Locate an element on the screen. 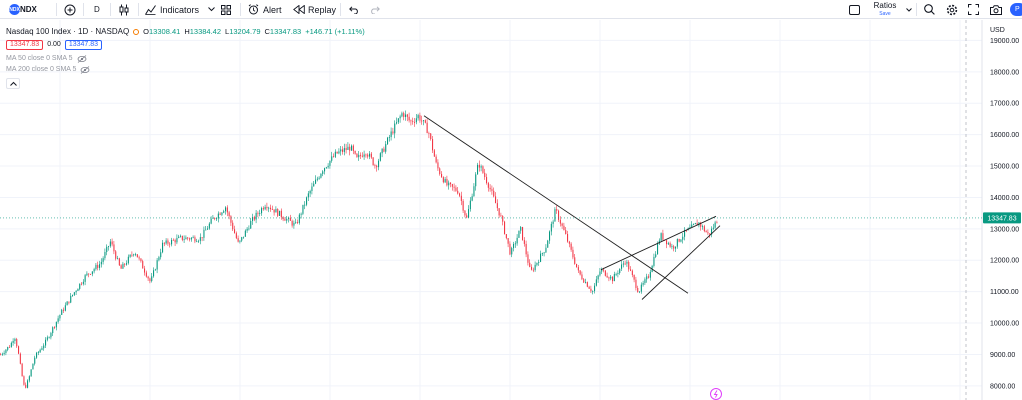 This screenshot has width=1022, height=400. current-price-tag: 13347.83 is located at coordinates (1002, 218).